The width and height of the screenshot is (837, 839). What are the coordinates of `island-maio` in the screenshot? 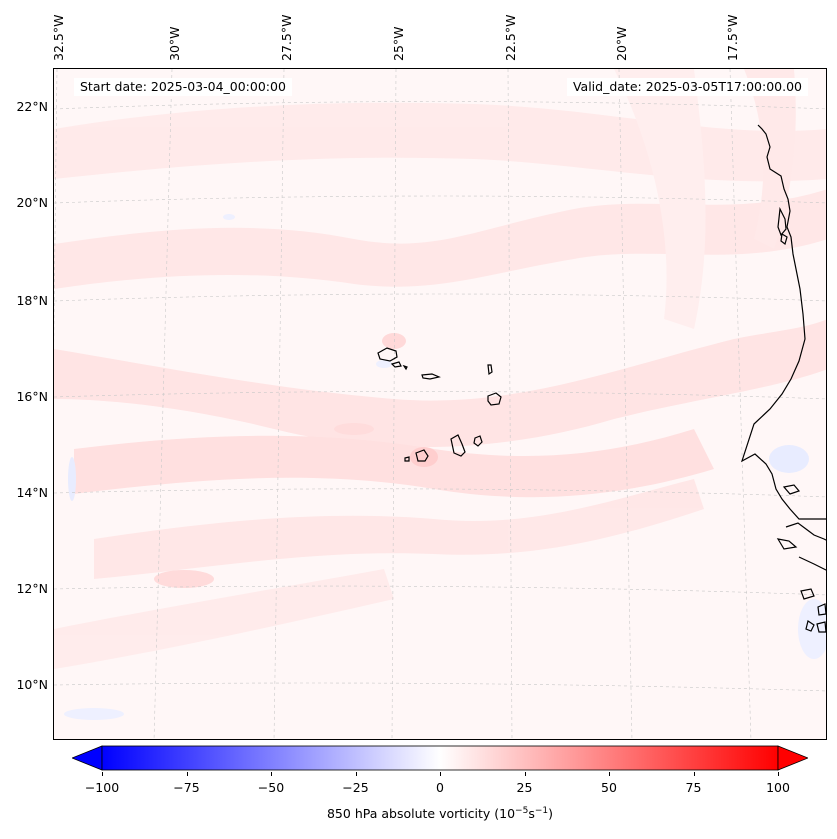 It's located at (478, 441).